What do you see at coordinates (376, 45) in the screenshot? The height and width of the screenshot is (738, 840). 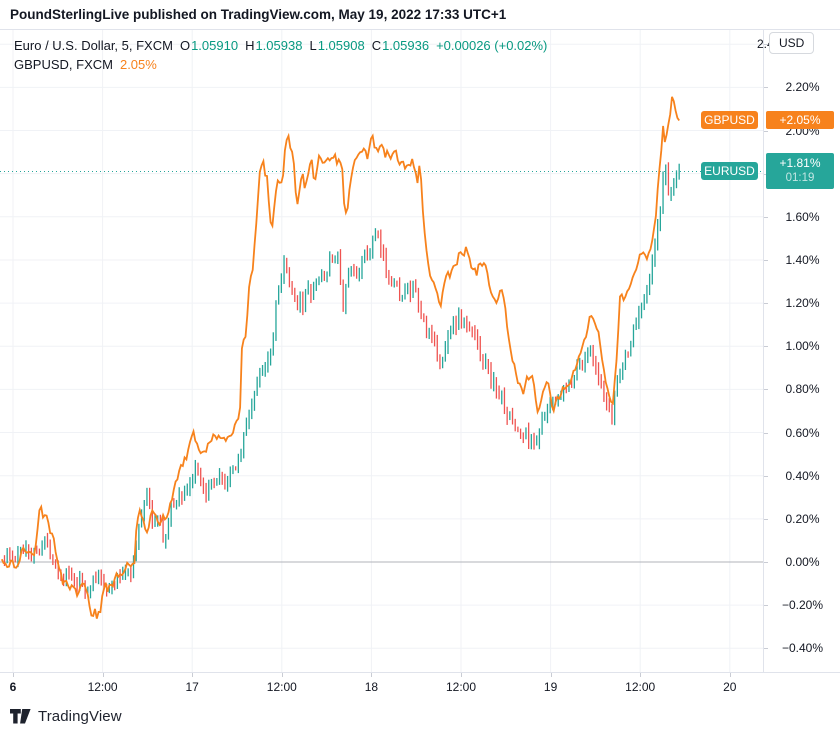 I see `close-label: C` at bounding box center [376, 45].